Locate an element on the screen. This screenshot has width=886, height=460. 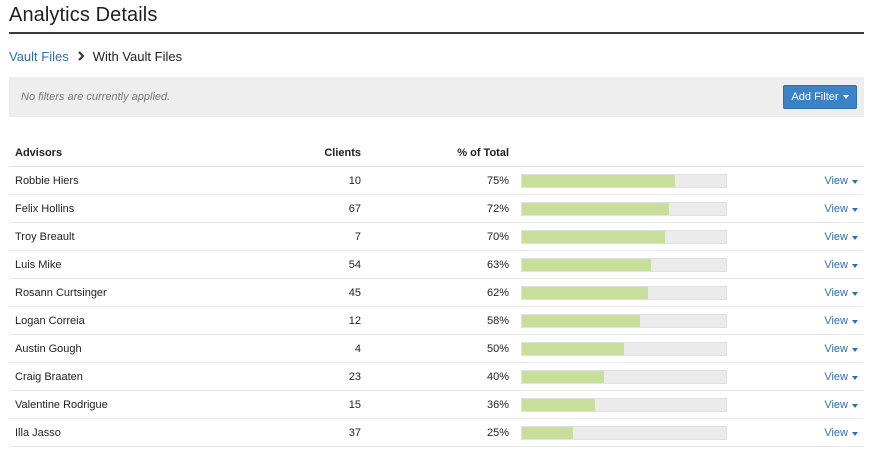
table-row: Rosann Curtsinger 45 62% View is located at coordinates (436, 292).